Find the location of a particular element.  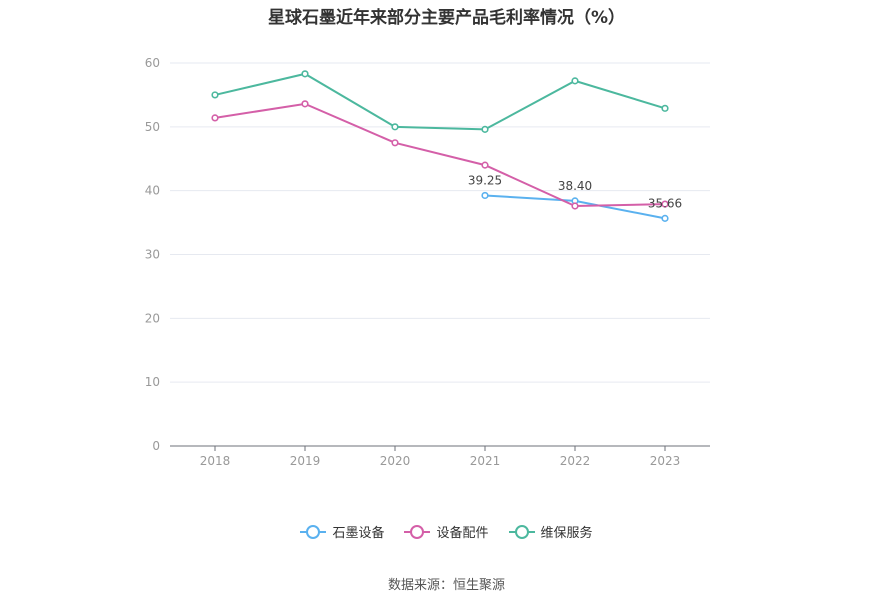

data-label: 38.40 is located at coordinates (575, 186).